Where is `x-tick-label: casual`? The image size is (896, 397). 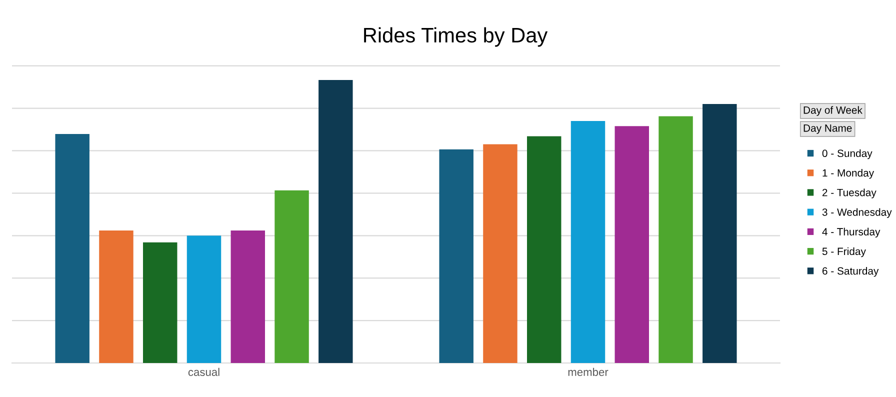
x-tick-label: casual is located at coordinates (204, 372).